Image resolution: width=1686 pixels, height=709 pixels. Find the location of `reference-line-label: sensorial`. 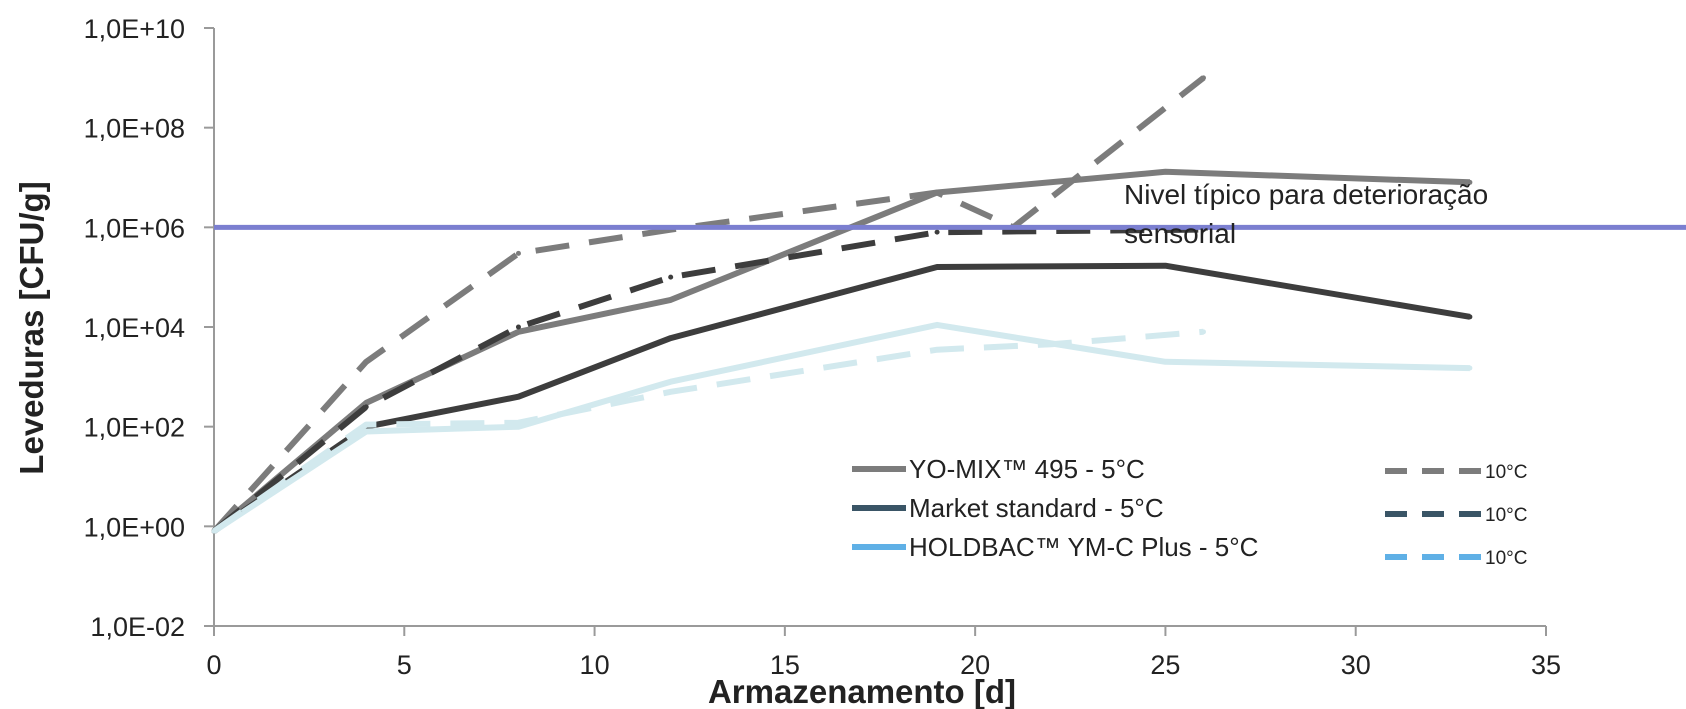

reference-line-label: sensorial is located at coordinates (1180, 233).